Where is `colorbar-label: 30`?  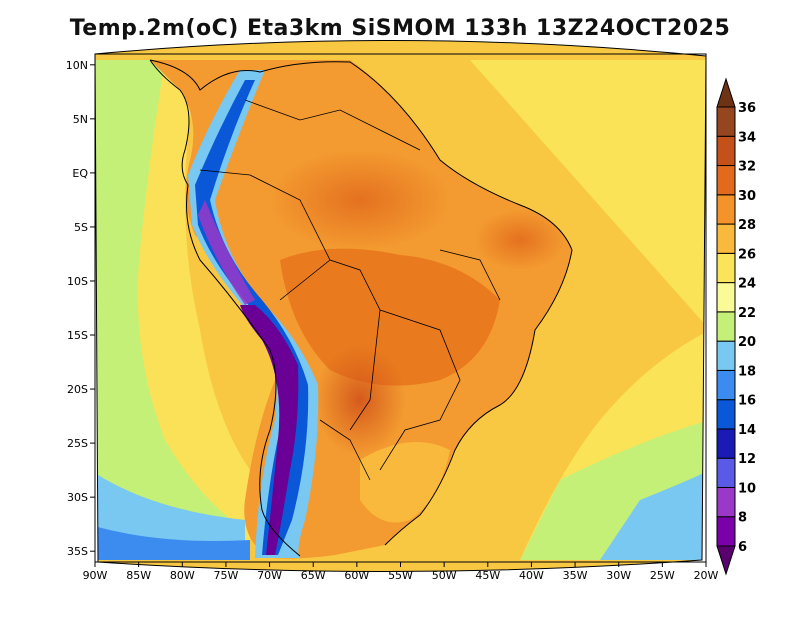
colorbar-label: 30 is located at coordinates (747, 196).